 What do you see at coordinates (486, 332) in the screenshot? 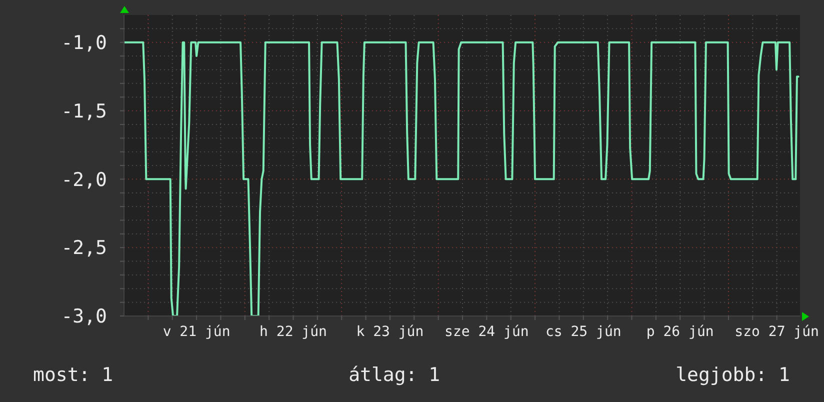
I see `x-tick-label: sze 24 jún` at bounding box center [486, 332].